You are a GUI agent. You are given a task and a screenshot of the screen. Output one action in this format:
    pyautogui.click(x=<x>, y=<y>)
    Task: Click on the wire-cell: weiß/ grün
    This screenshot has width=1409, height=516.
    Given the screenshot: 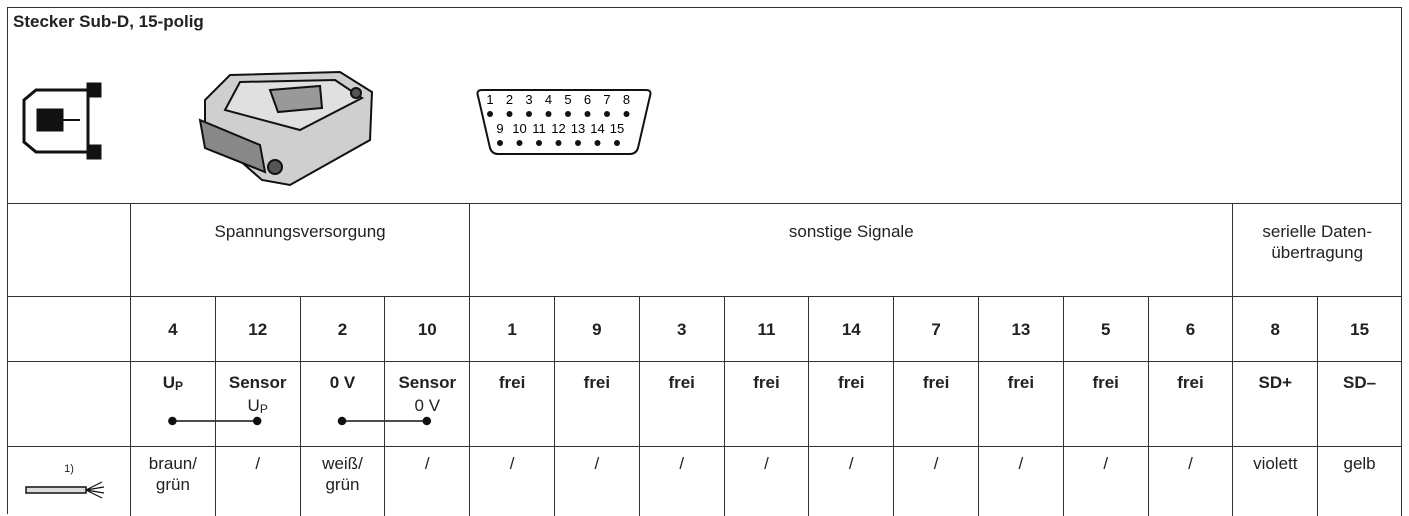 What is the action you would take?
    pyautogui.click(x=342, y=481)
    